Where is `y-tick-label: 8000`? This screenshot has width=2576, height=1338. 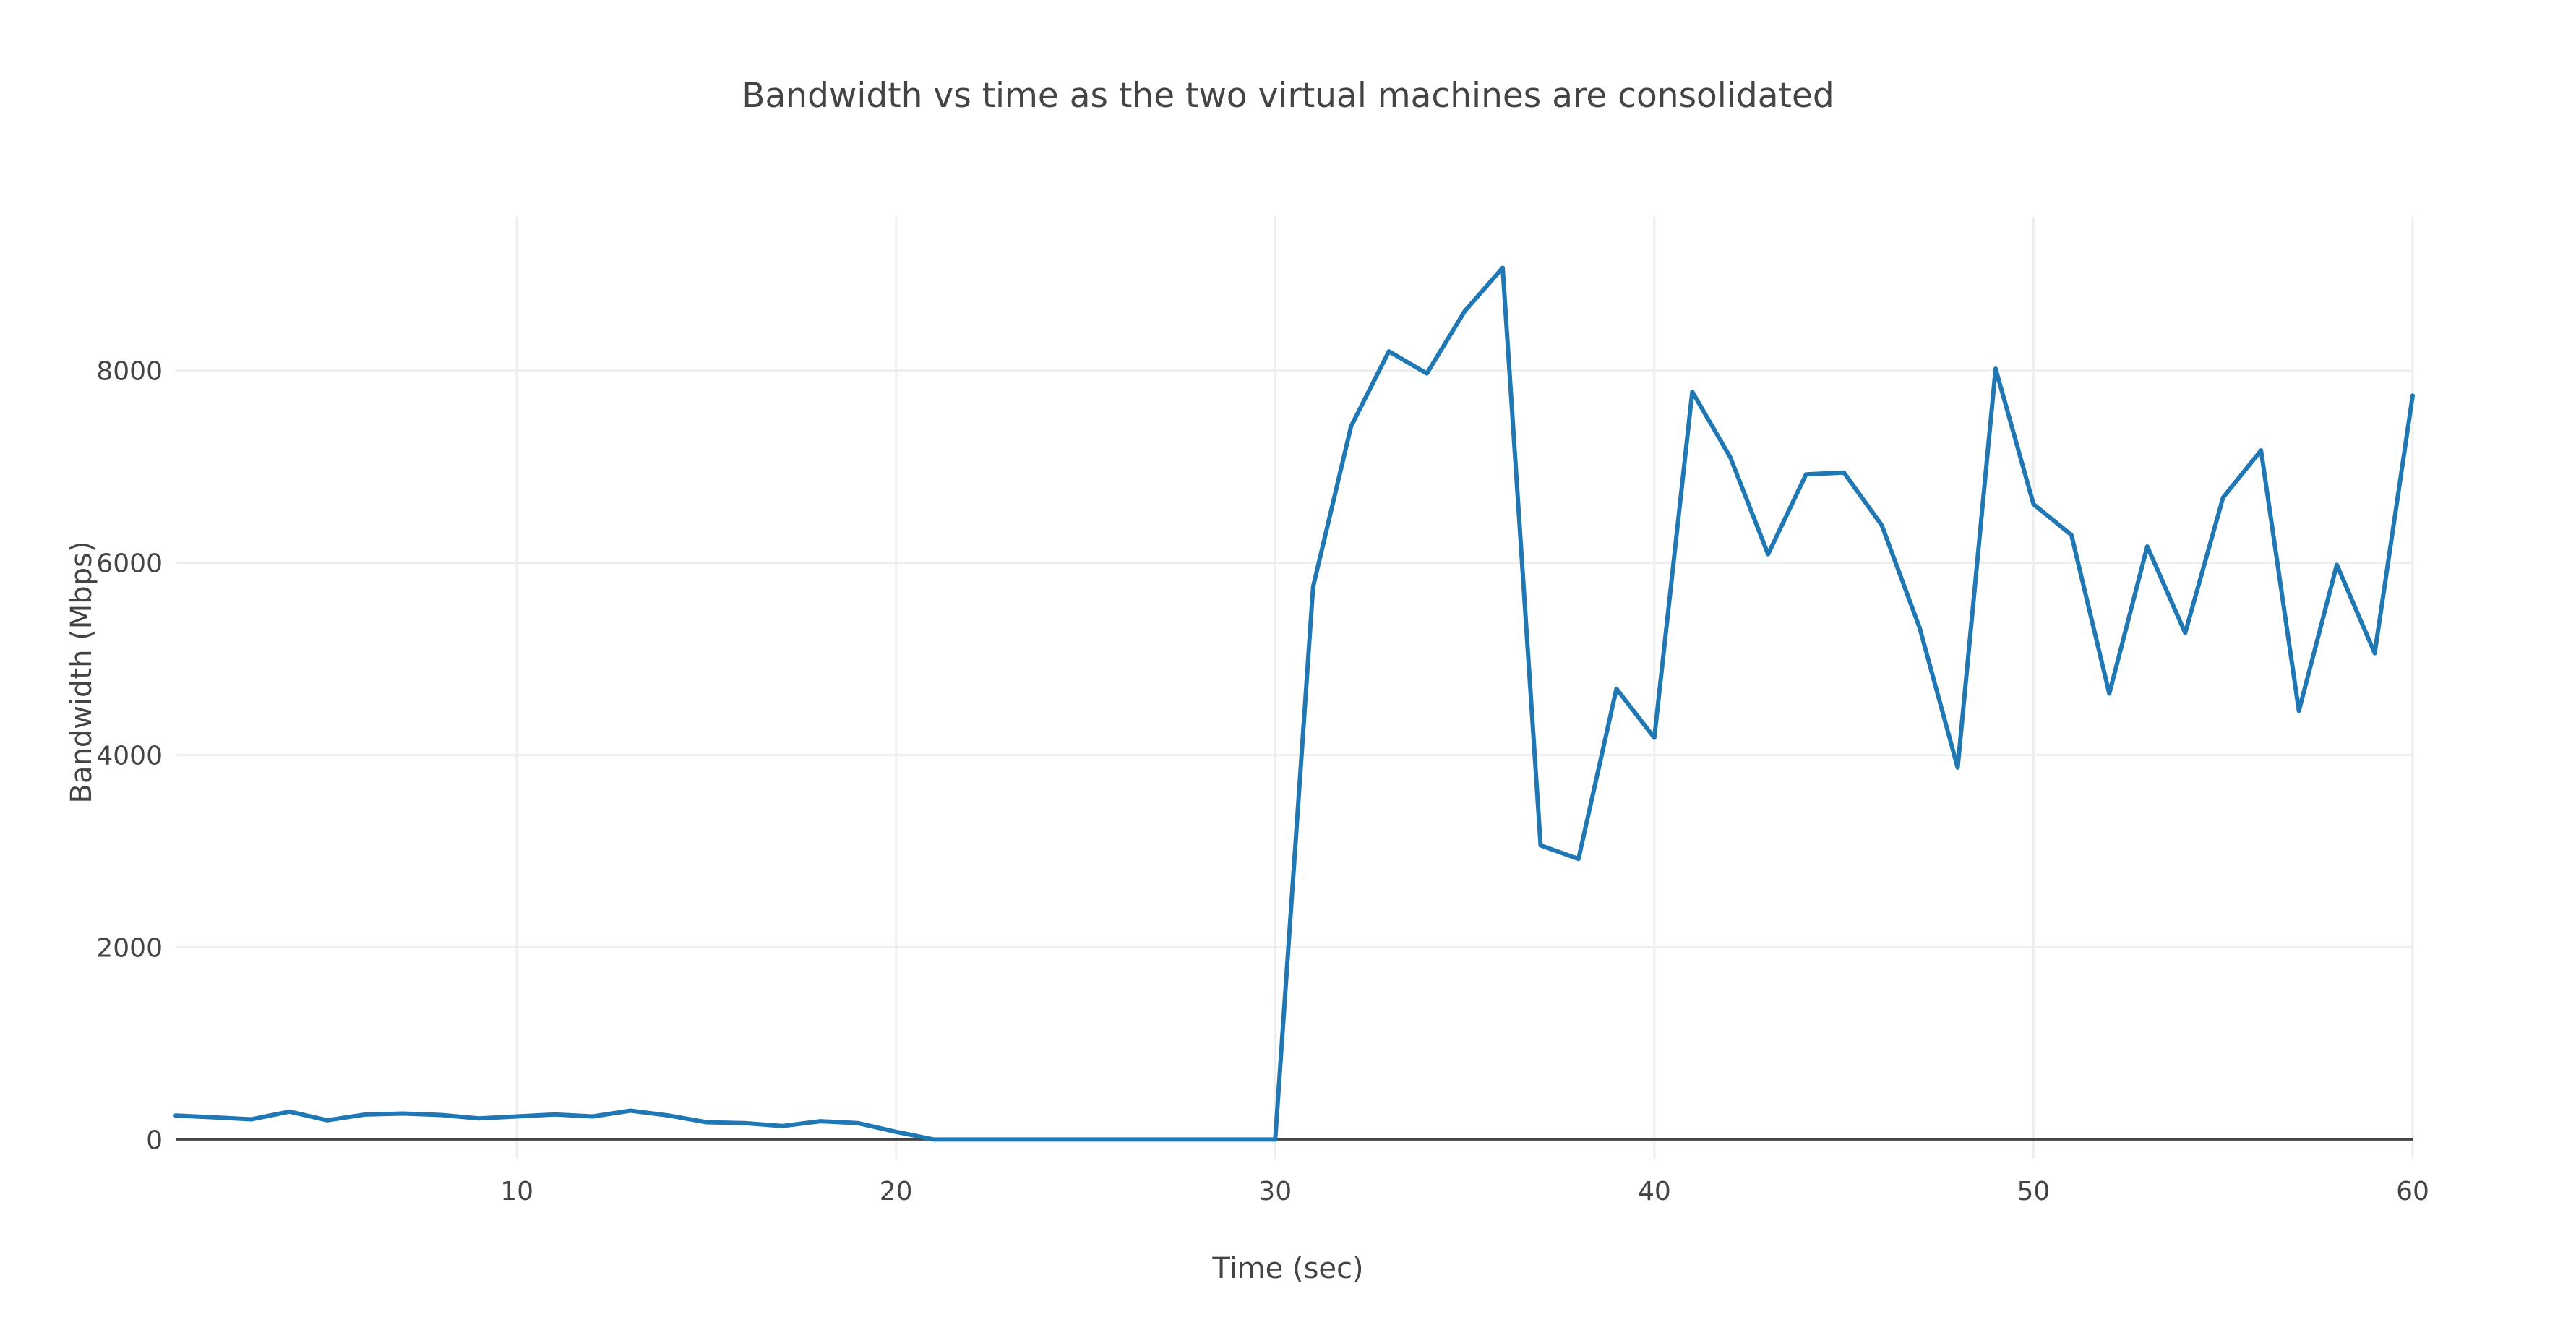 y-tick-label: 8000 is located at coordinates (129, 372).